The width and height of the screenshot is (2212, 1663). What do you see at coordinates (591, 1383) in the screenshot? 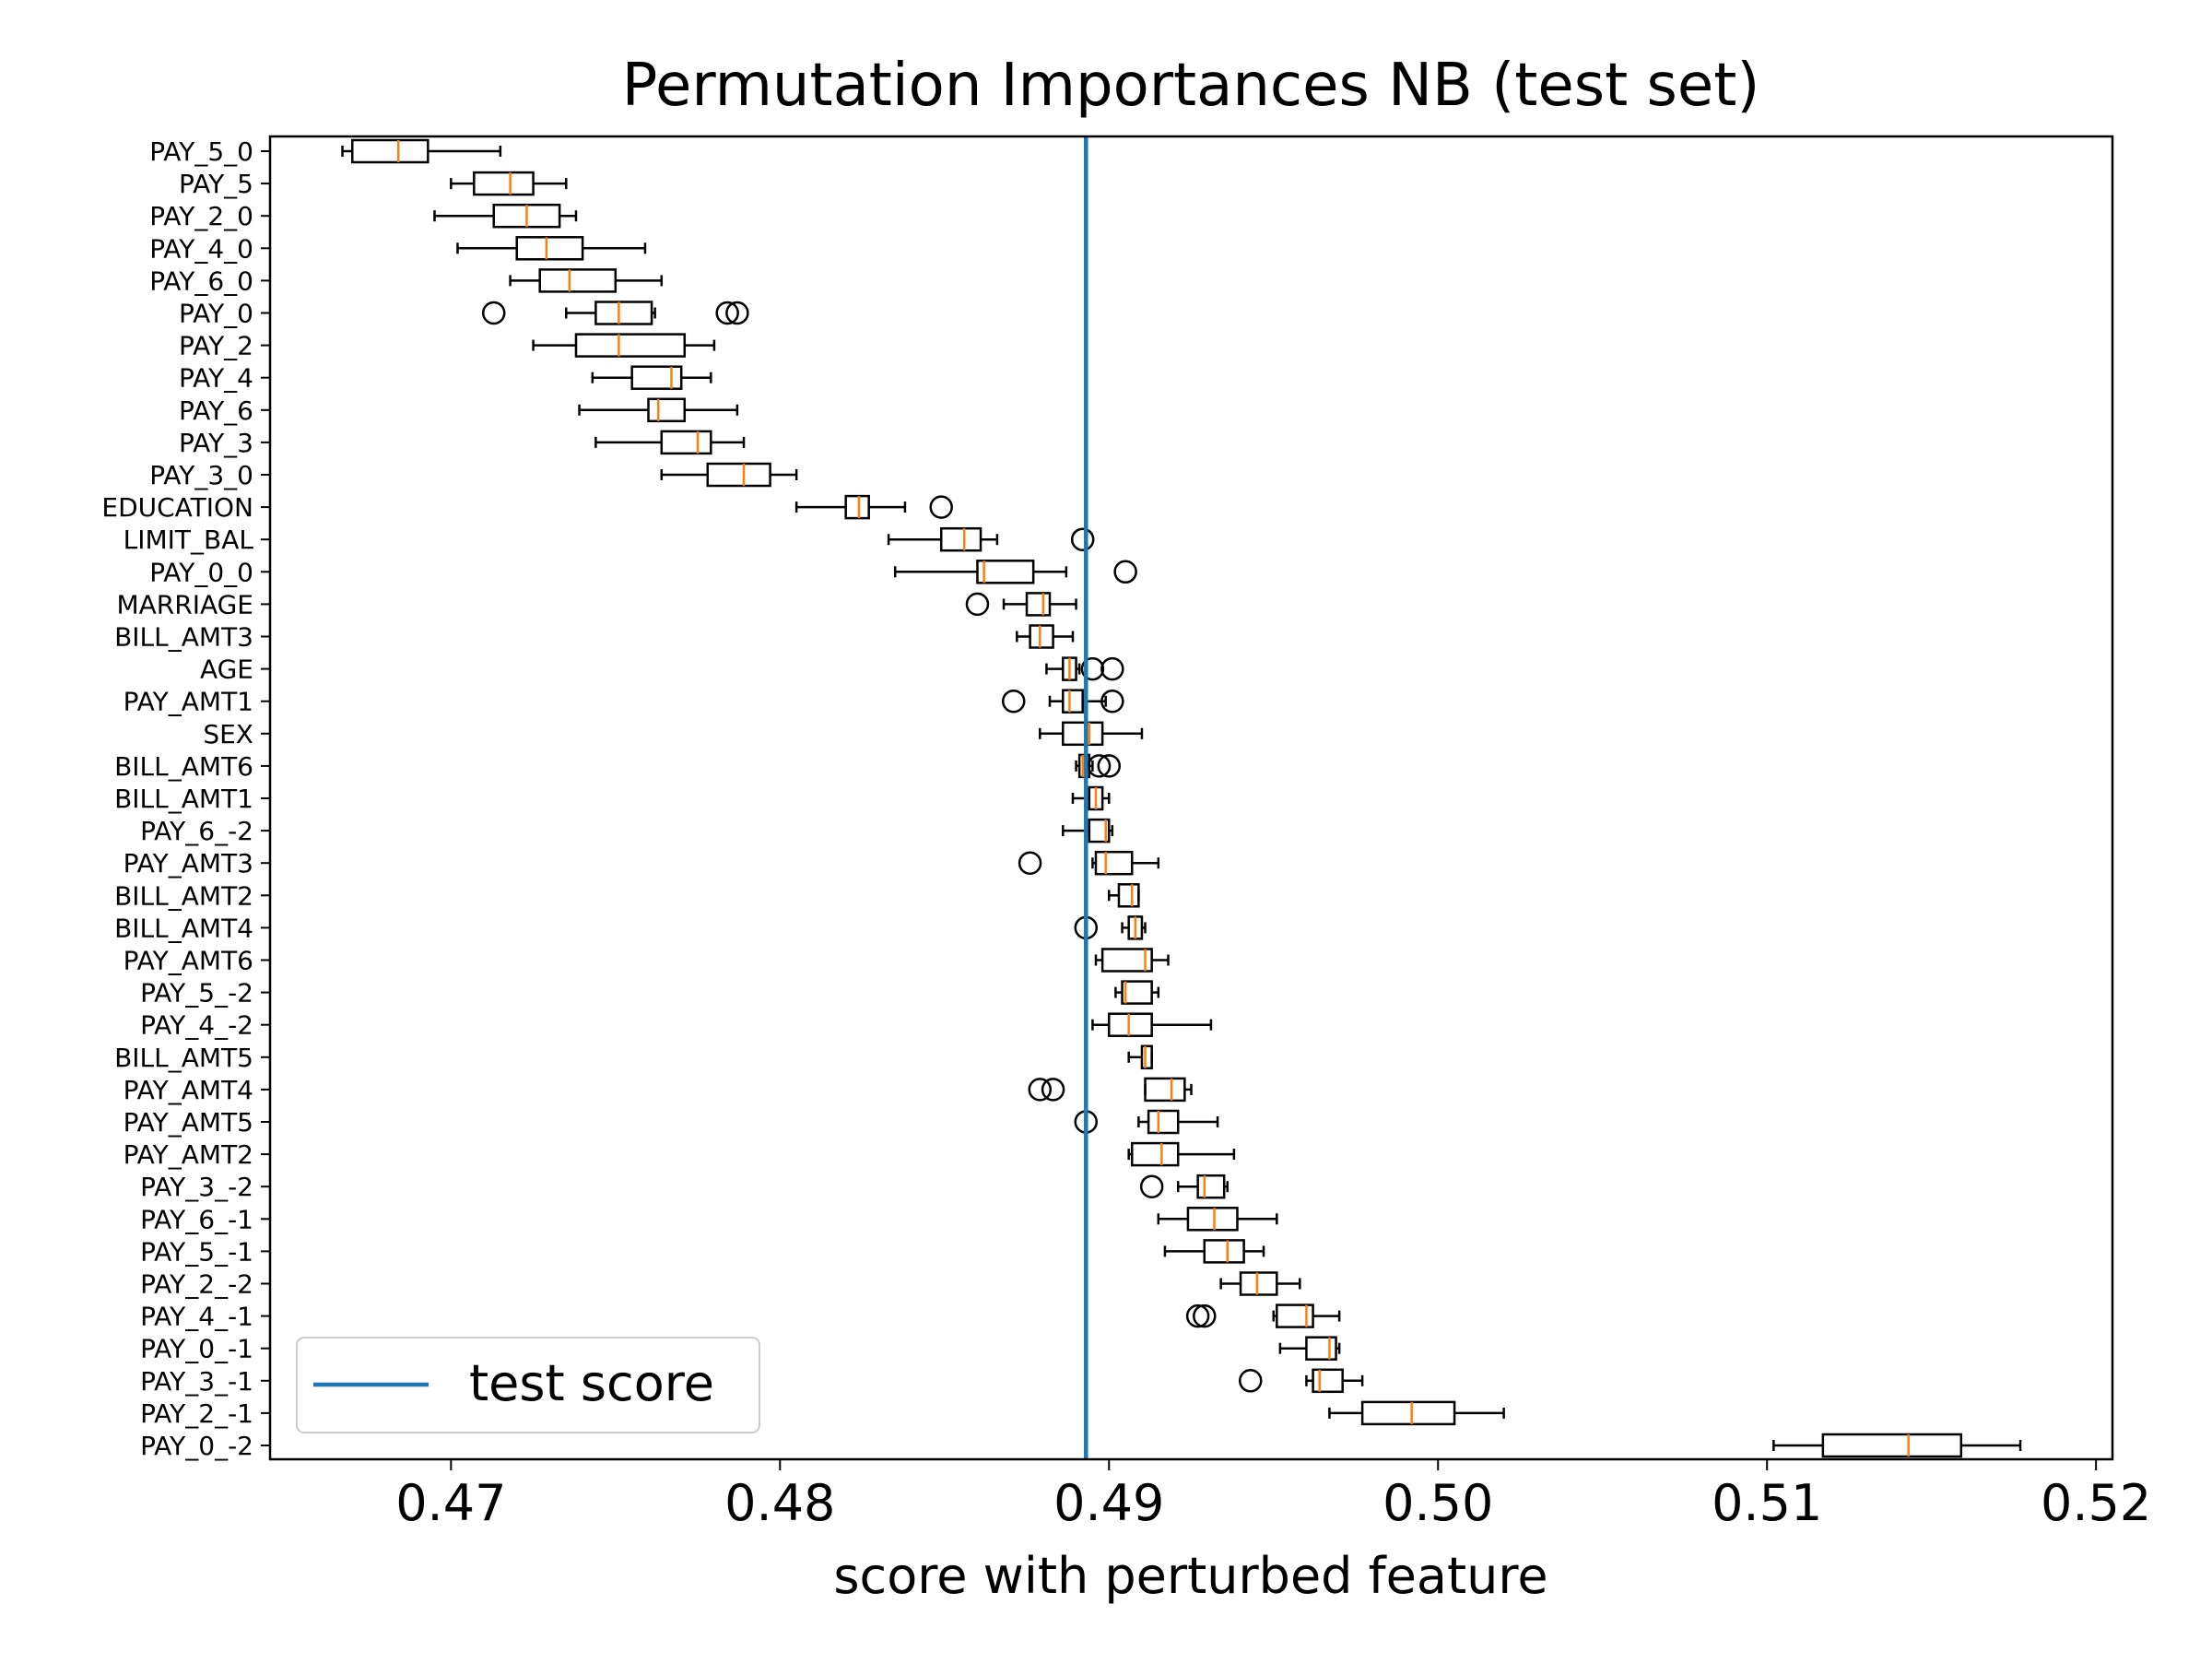
I see `legend-label-test-score: test score` at bounding box center [591, 1383].